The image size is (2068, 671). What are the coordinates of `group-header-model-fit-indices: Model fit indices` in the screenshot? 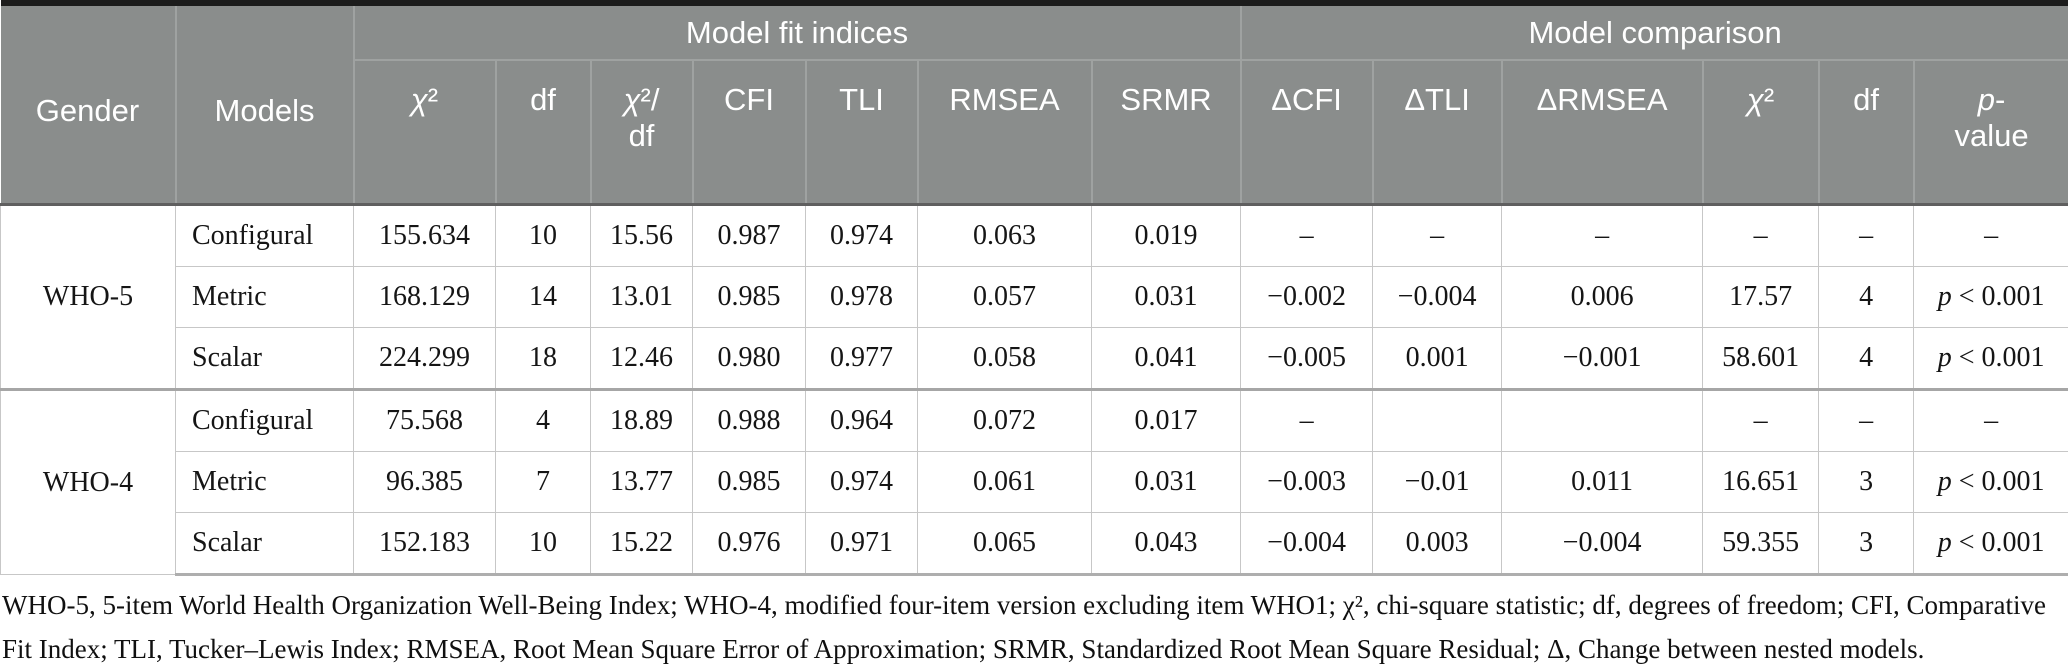 It's located at (797, 31).